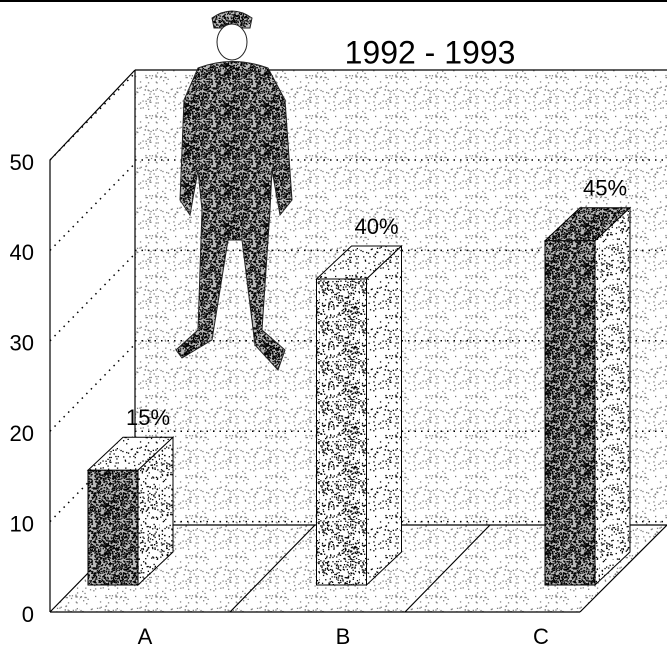 The width and height of the screenshot is (667, 652). I want to click on x-tick-label: C, so click(541, 636).